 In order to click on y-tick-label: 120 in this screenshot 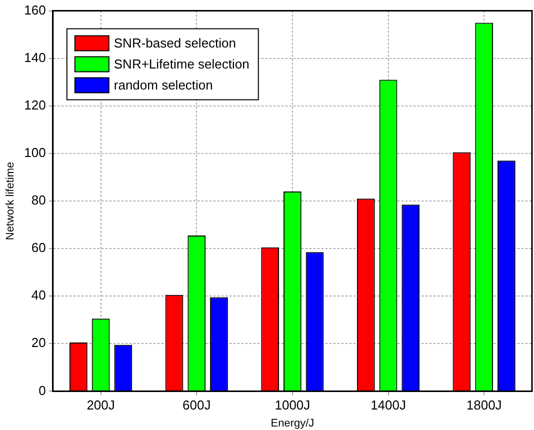, I will do `click(35, 104)`.